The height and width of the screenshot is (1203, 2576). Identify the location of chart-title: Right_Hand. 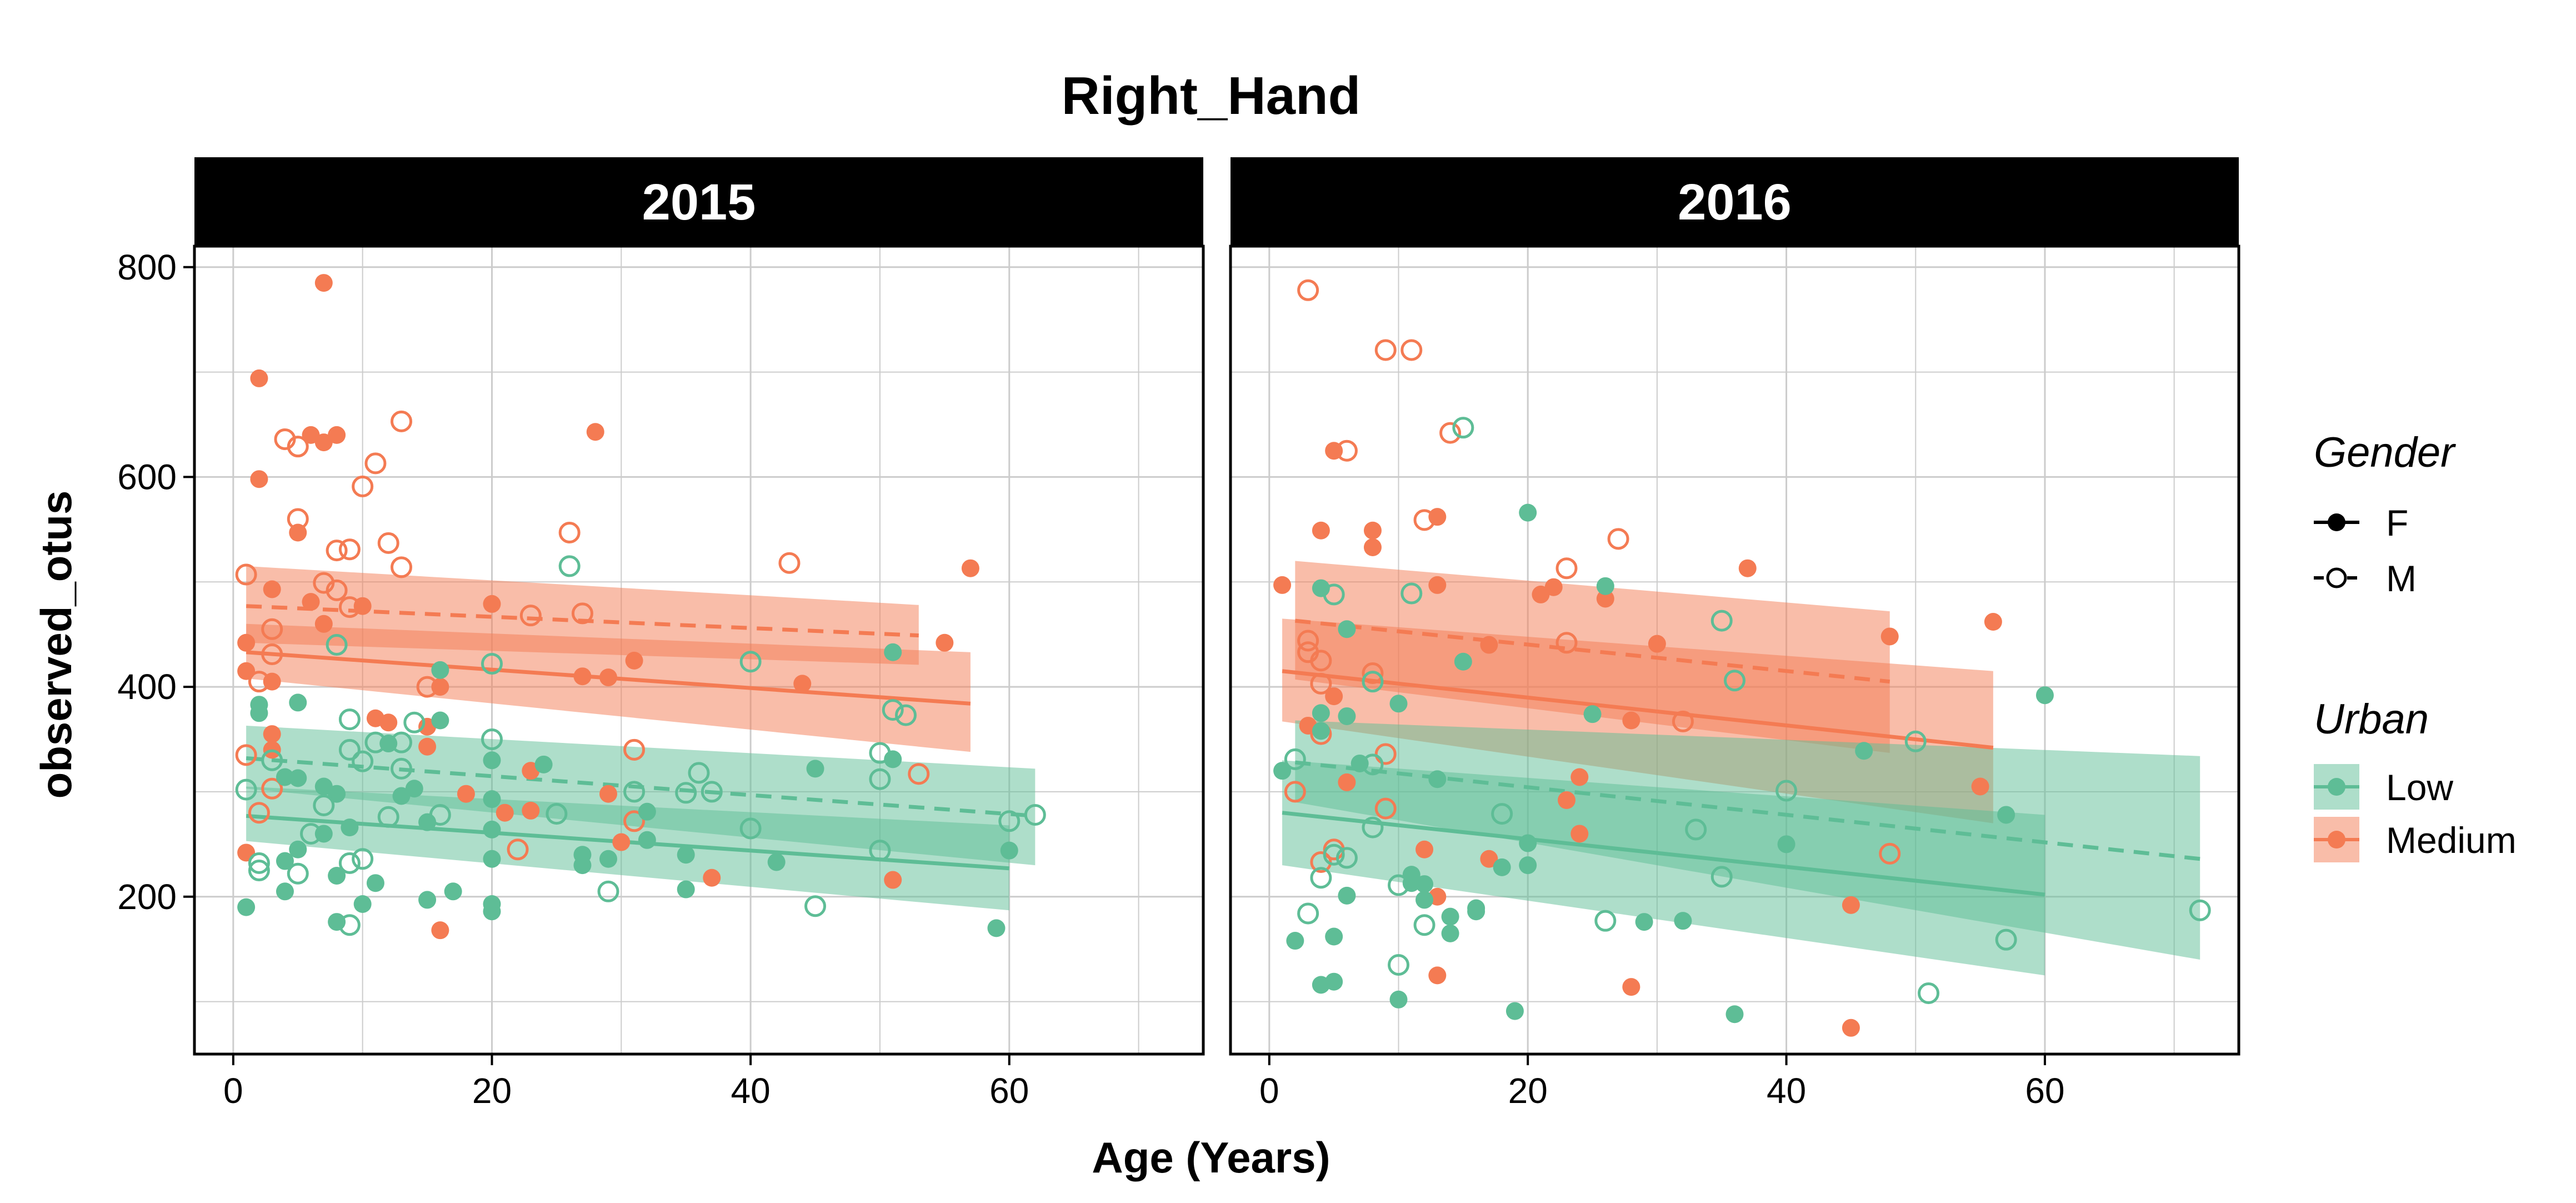
(1211, 96).